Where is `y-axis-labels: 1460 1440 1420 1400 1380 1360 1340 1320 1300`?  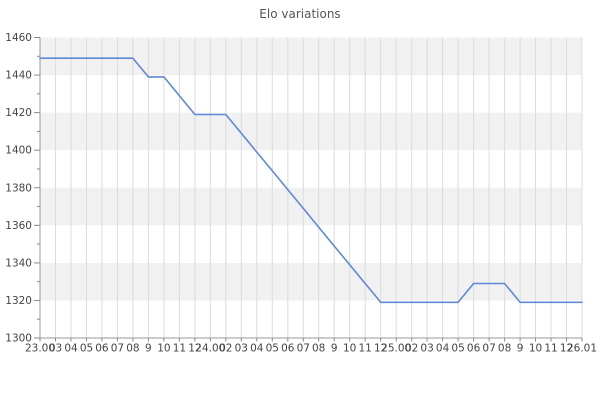 y-axis-labels: 1460 1440 1420 1400 1380 1360 1340 1320 1300 is located at coordinates (18, 188).